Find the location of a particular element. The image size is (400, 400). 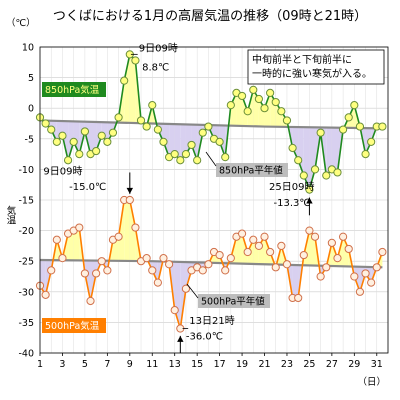

normal-label-text: 850hPa平年値 is located at coordinates (251, 171).